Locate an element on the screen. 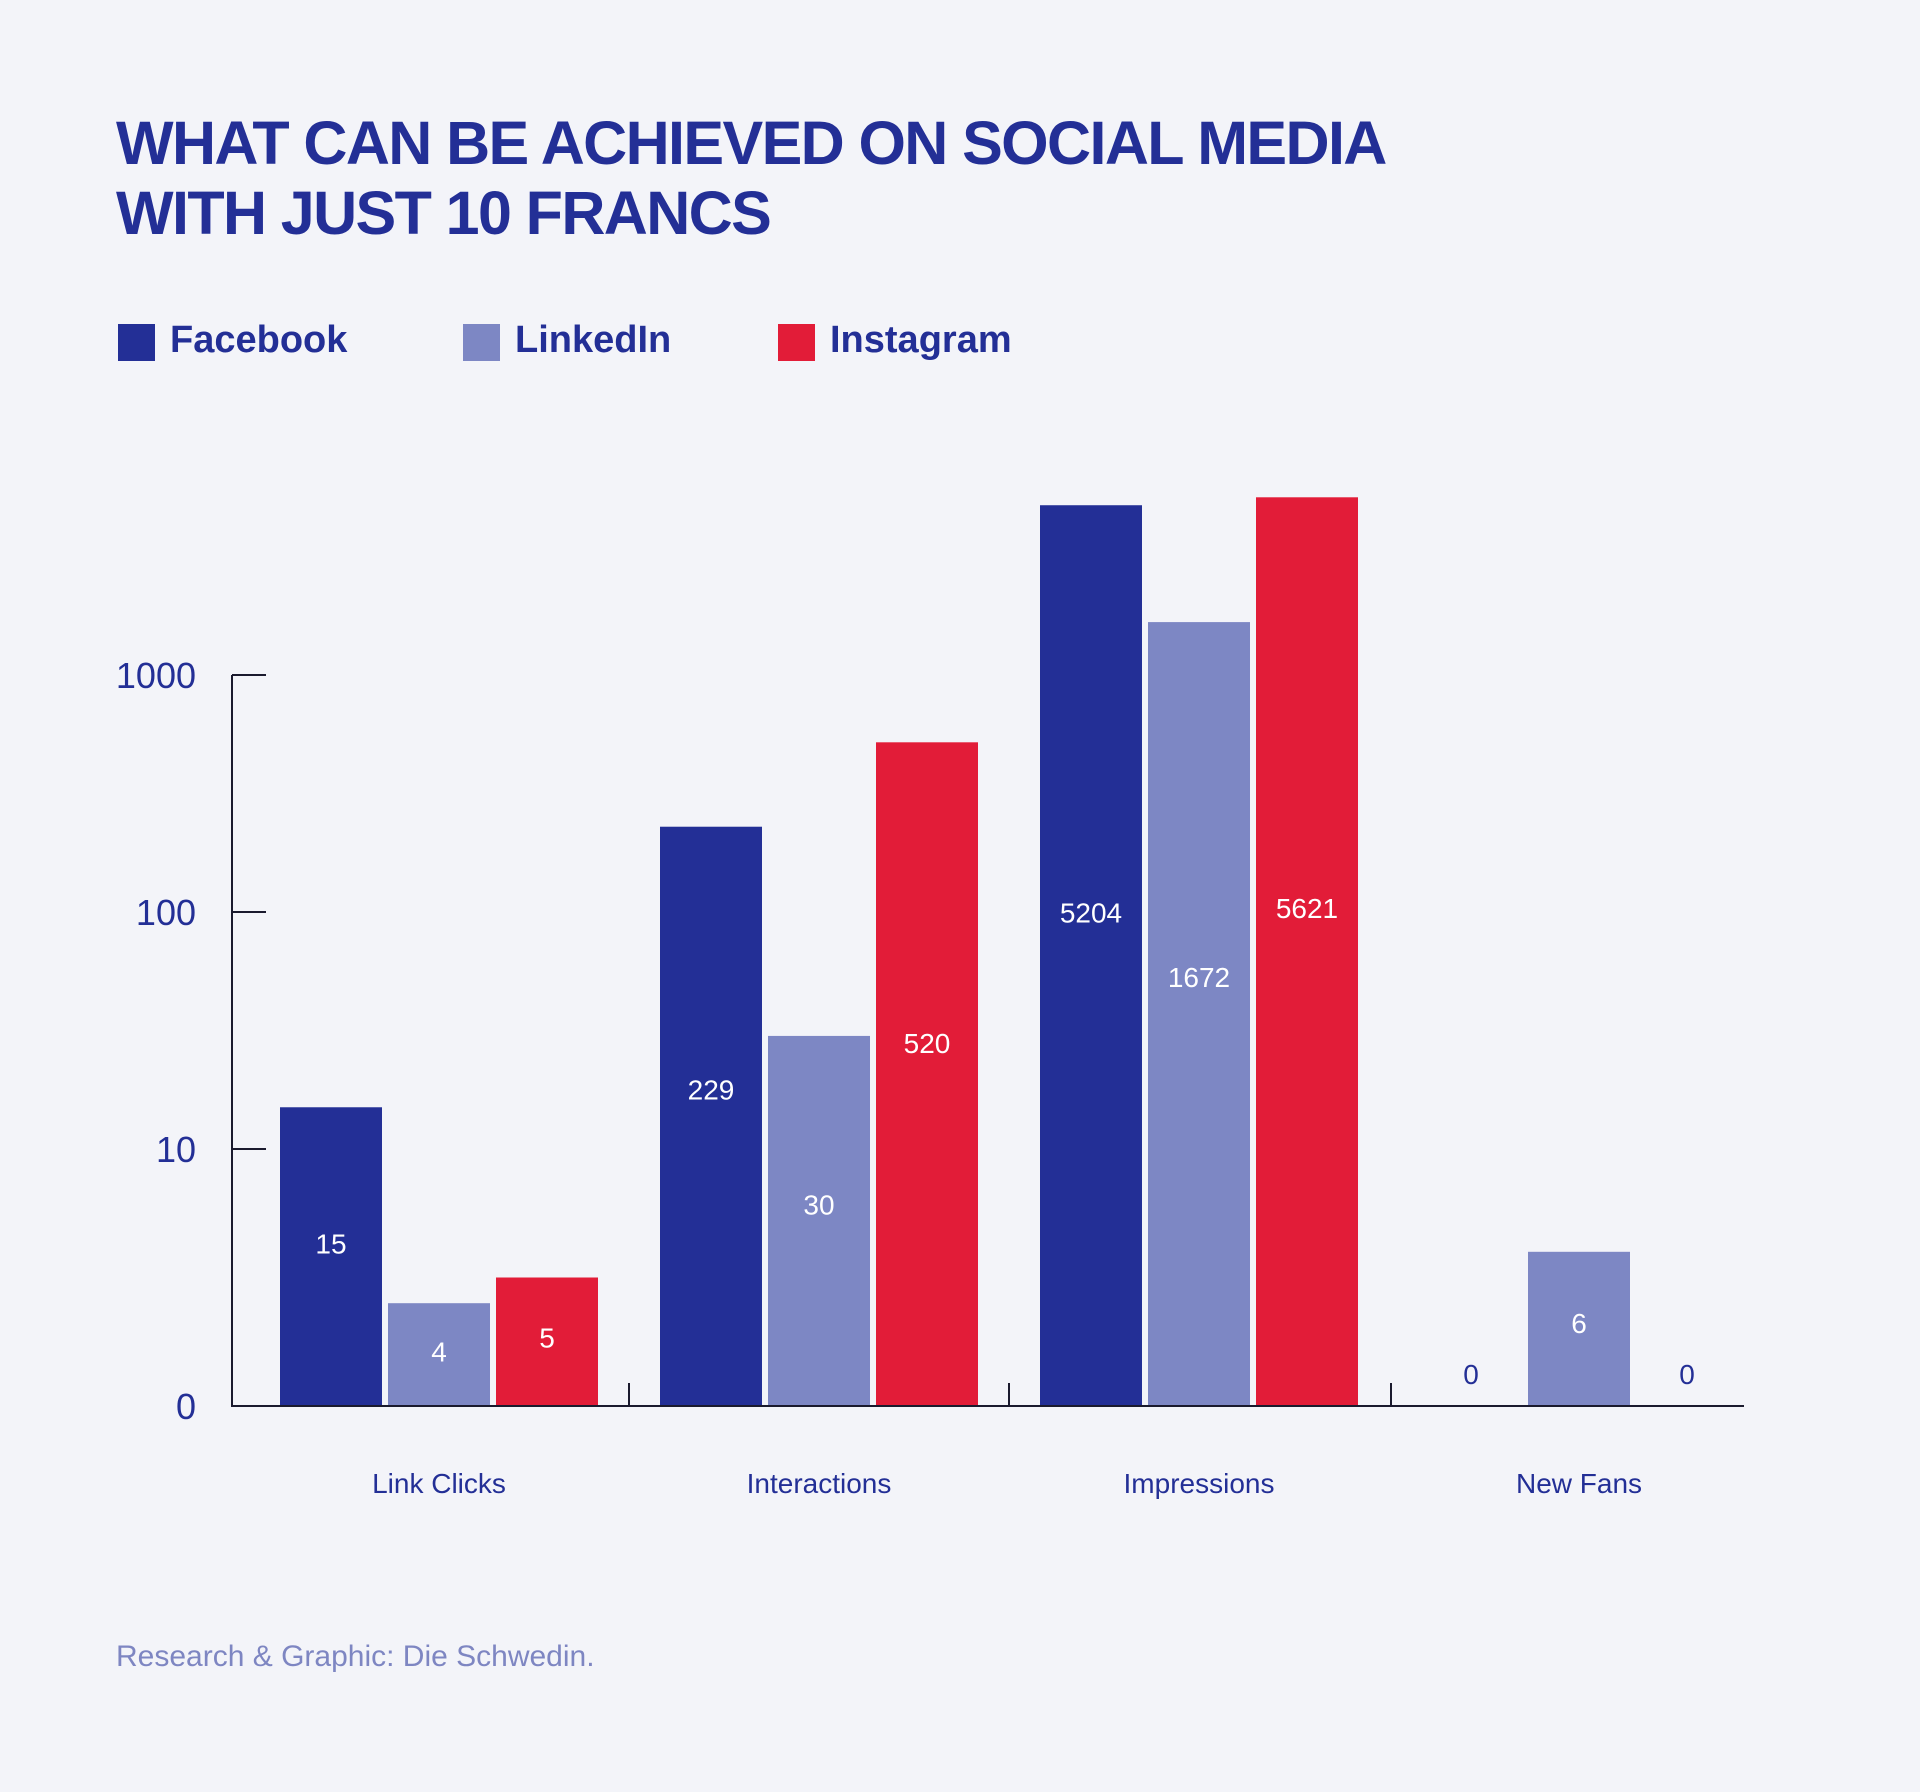 This screenshot has height=1792, width=1920. bar-impressions-linkedin is located at coordinates (1199, 1014).